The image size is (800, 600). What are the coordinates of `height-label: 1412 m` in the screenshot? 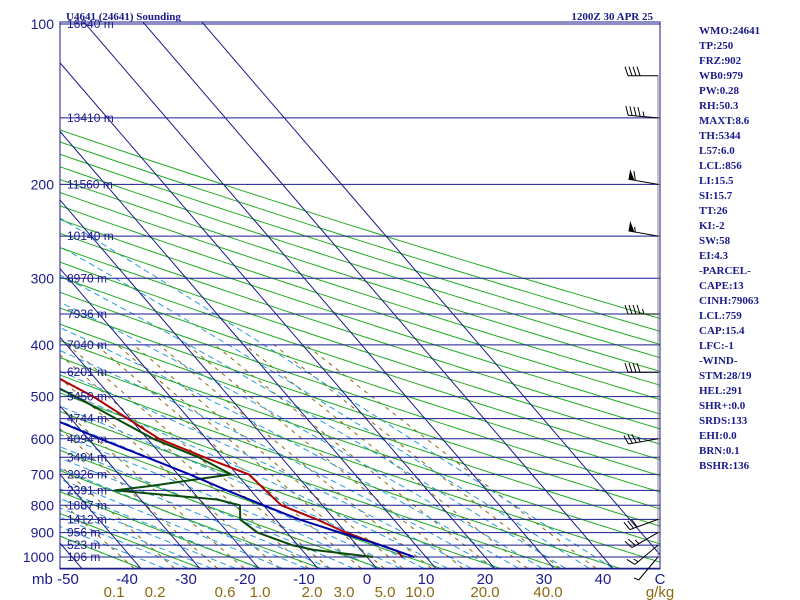 It's located at (87, 519).